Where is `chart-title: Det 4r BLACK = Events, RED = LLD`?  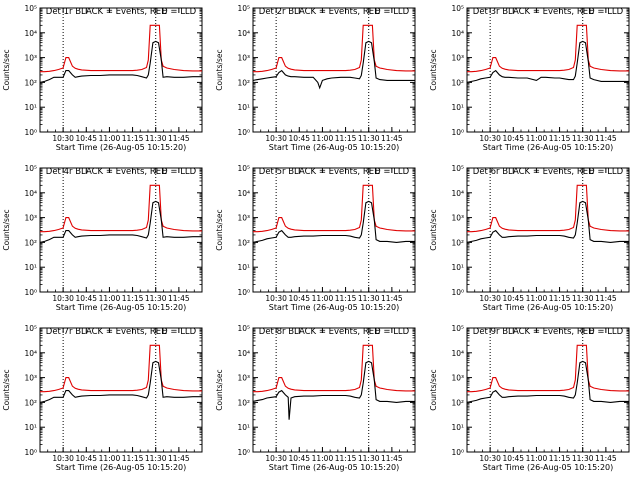 chart-title: Det 4r BLACK = Events, RED = LLD is located at coordinates (121, 172).